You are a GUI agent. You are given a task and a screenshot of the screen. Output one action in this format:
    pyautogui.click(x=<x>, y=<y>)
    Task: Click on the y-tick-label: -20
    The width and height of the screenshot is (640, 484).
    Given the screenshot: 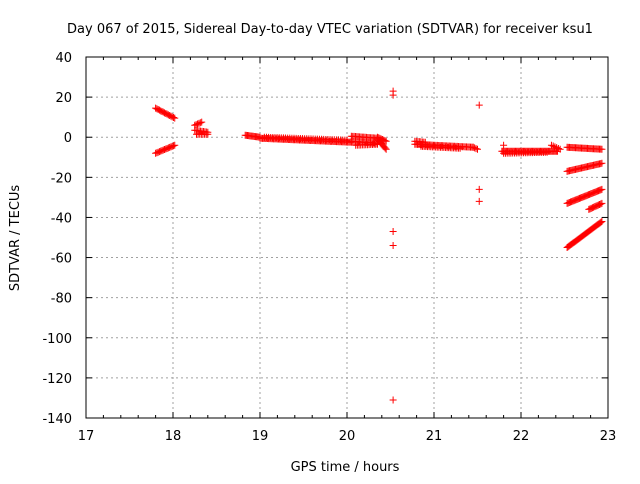 What is the action you would take?
    pyautogui.click(x=61, y=178)
    